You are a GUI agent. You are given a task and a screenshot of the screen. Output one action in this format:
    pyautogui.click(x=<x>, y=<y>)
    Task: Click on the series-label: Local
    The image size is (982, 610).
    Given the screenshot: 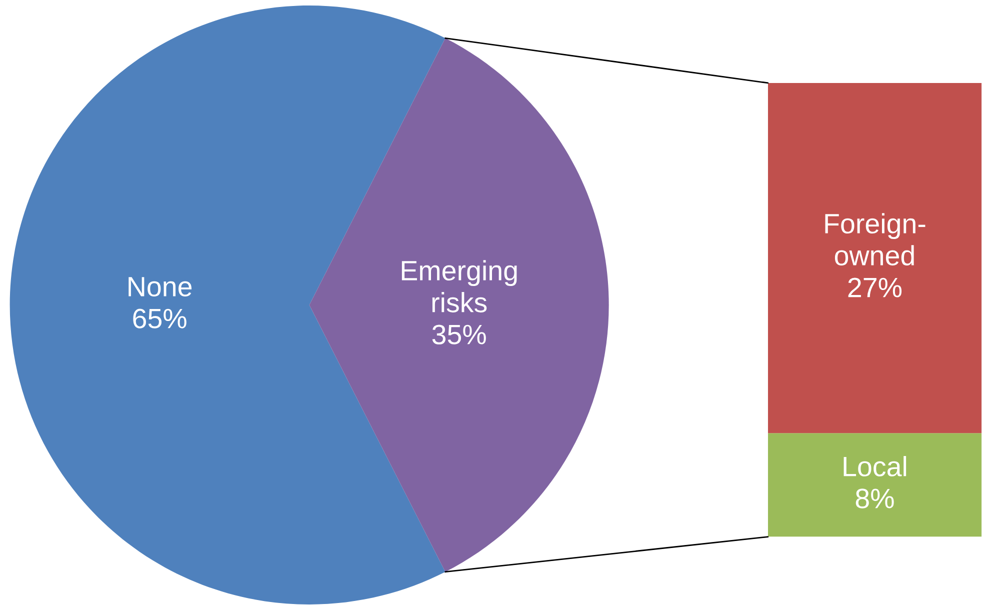 What is the action you would take?
    pyautogui.click(x=875, y=466)
    